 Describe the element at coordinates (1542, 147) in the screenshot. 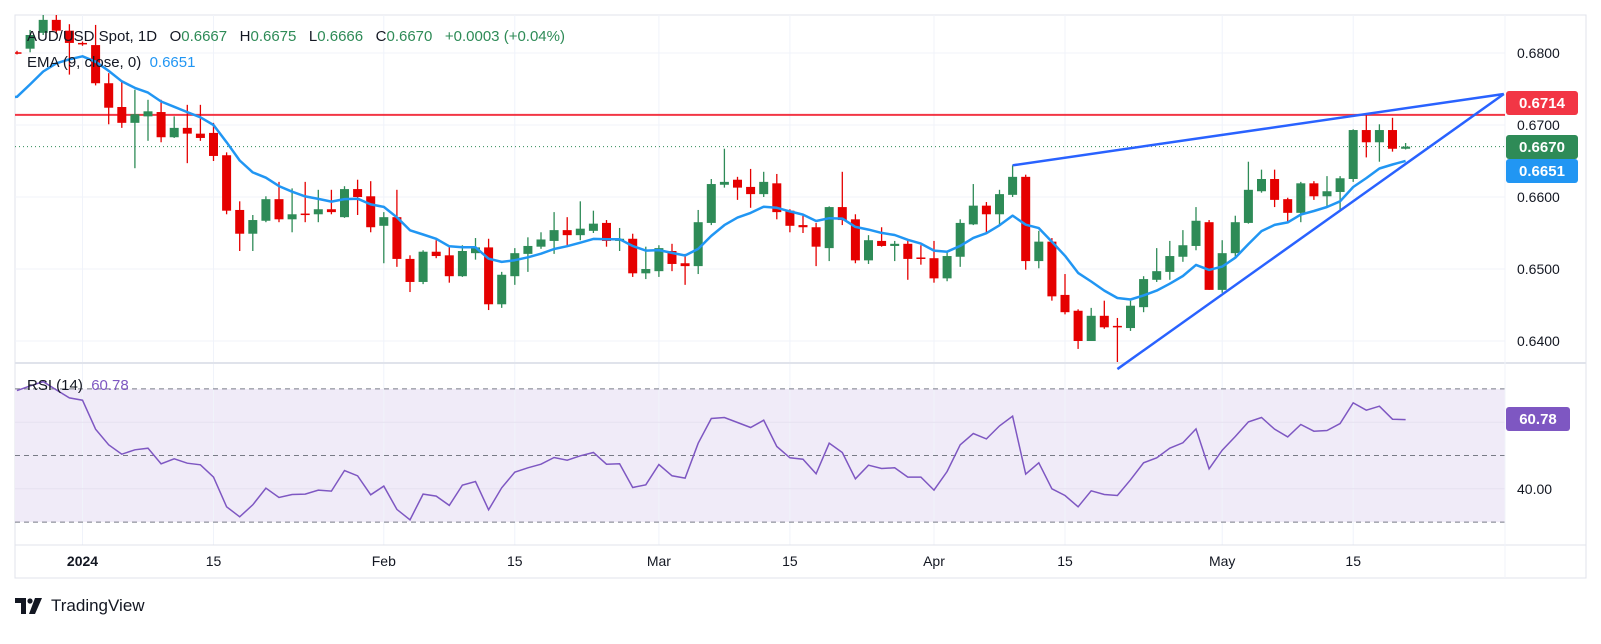

I see `last-price-label: 0.6670` at that location.